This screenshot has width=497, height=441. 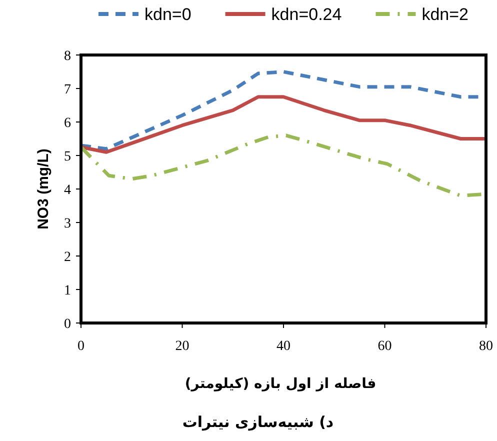 I want to click on x-tick-label: 80, so click(x=486, y=346).